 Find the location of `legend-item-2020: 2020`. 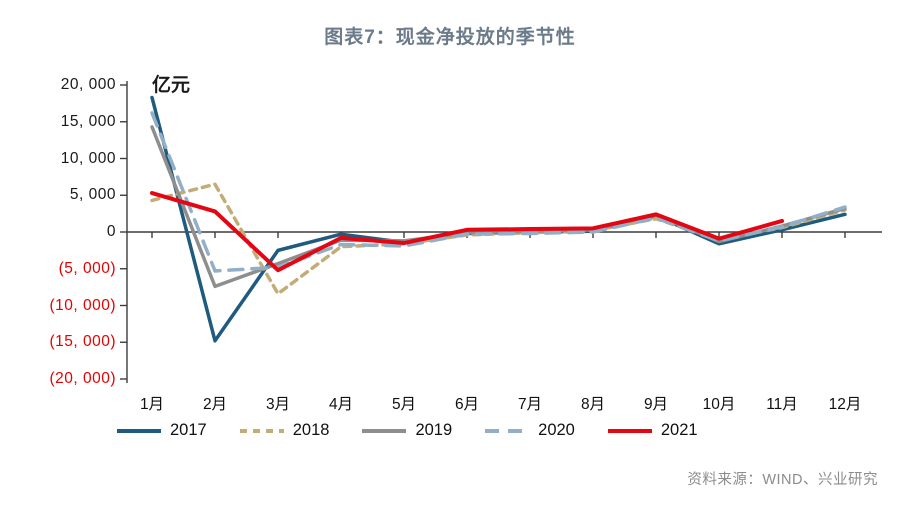

legend-item-2020: 2020 is located at coordinates (529, 430).